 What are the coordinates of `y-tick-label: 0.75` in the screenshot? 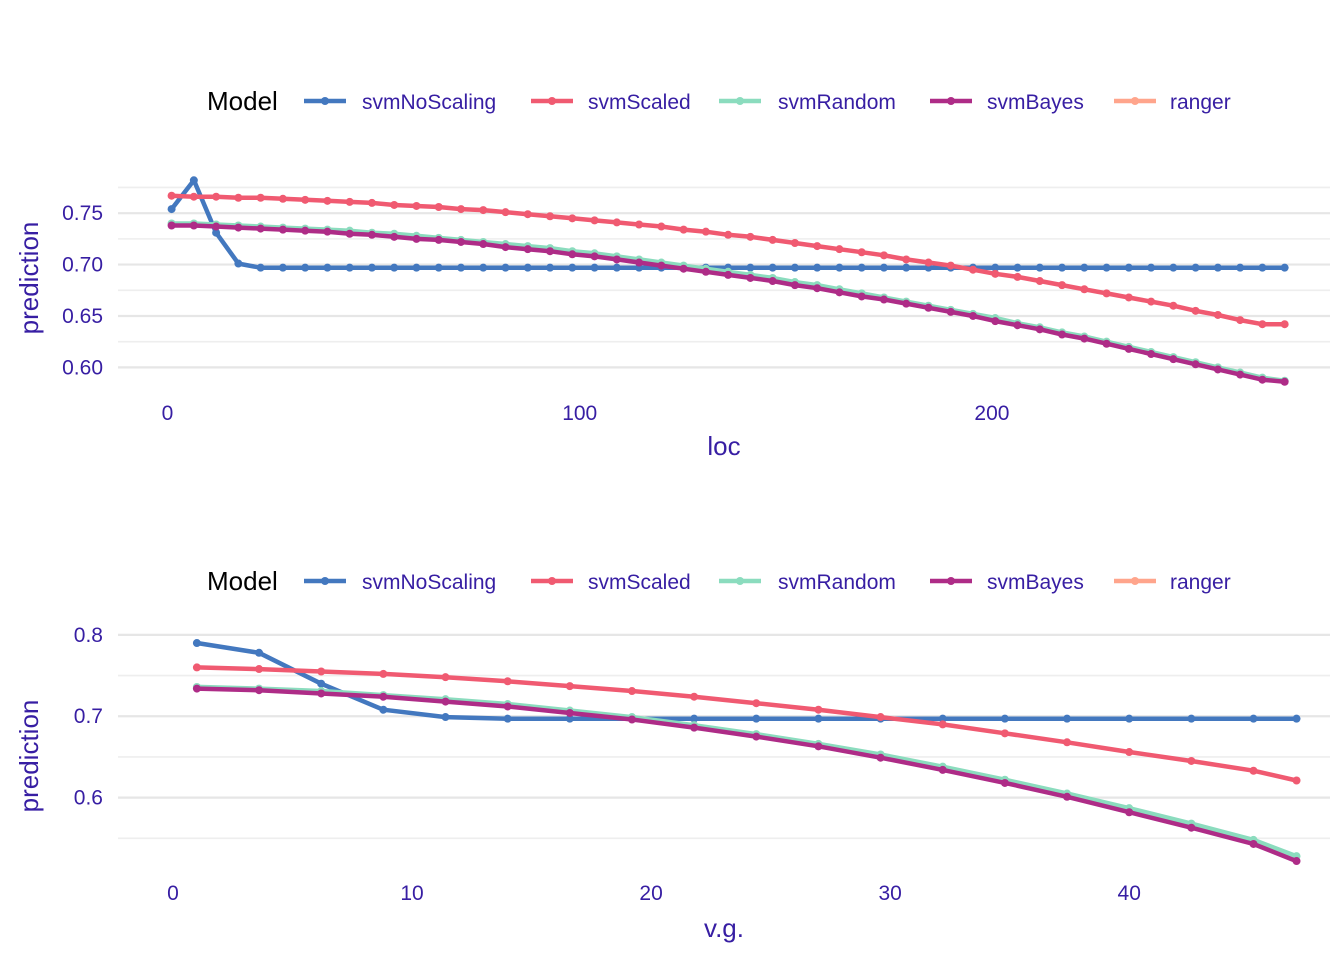 It's located at (82, 213).